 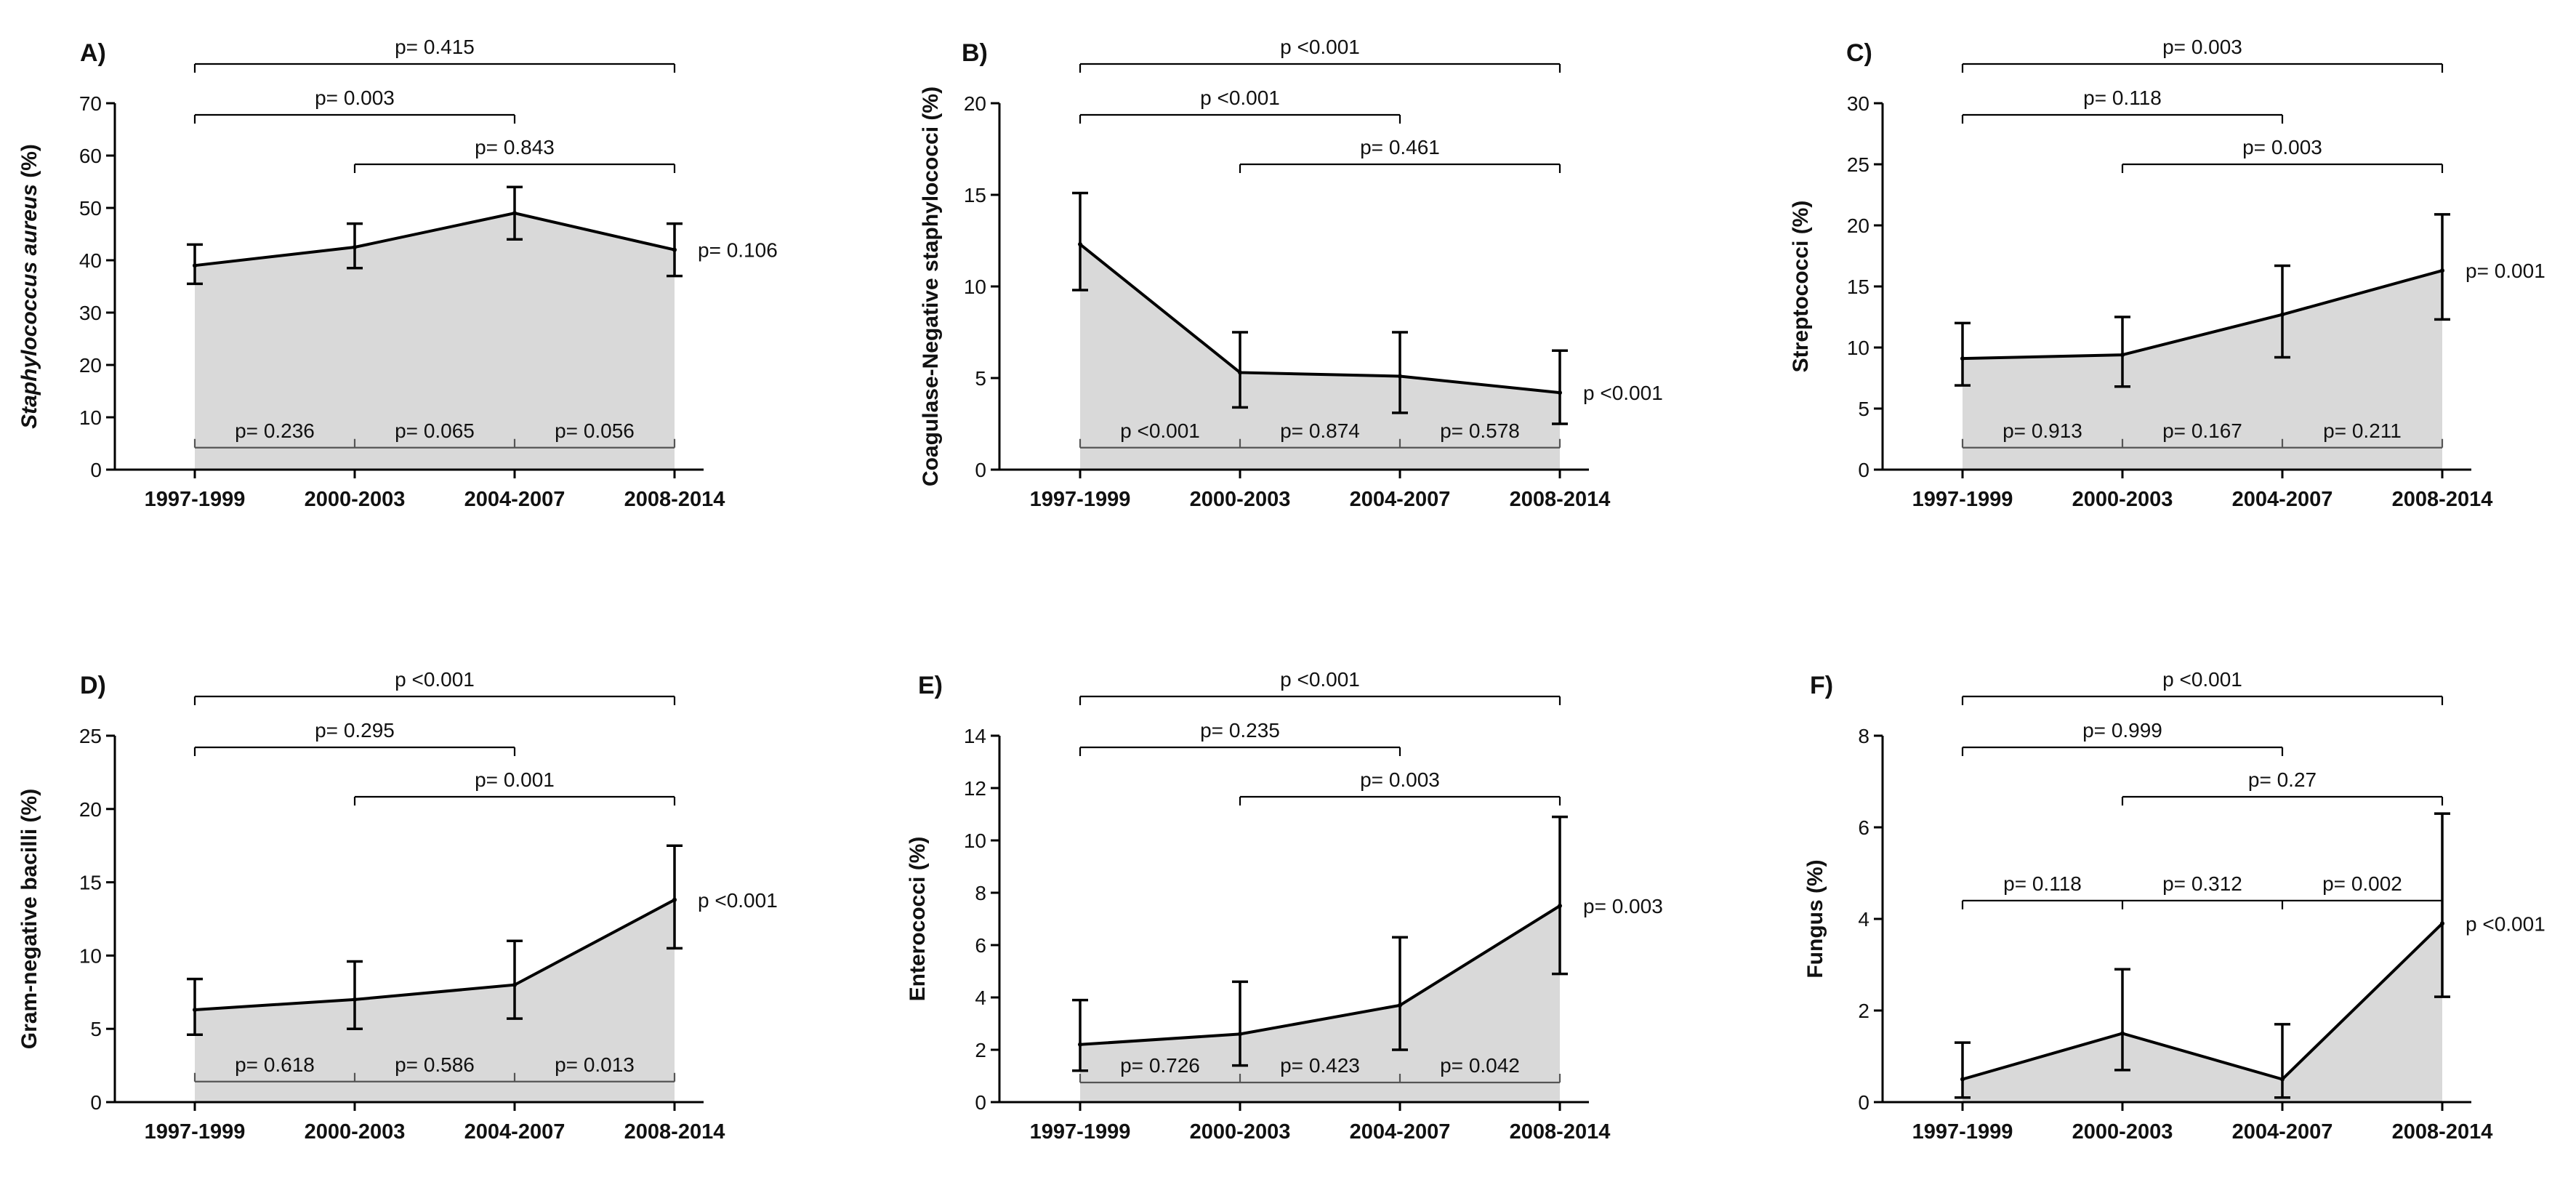 I want to click on bracket-p-label: p= 0.27, so click(x=2282, y=780).